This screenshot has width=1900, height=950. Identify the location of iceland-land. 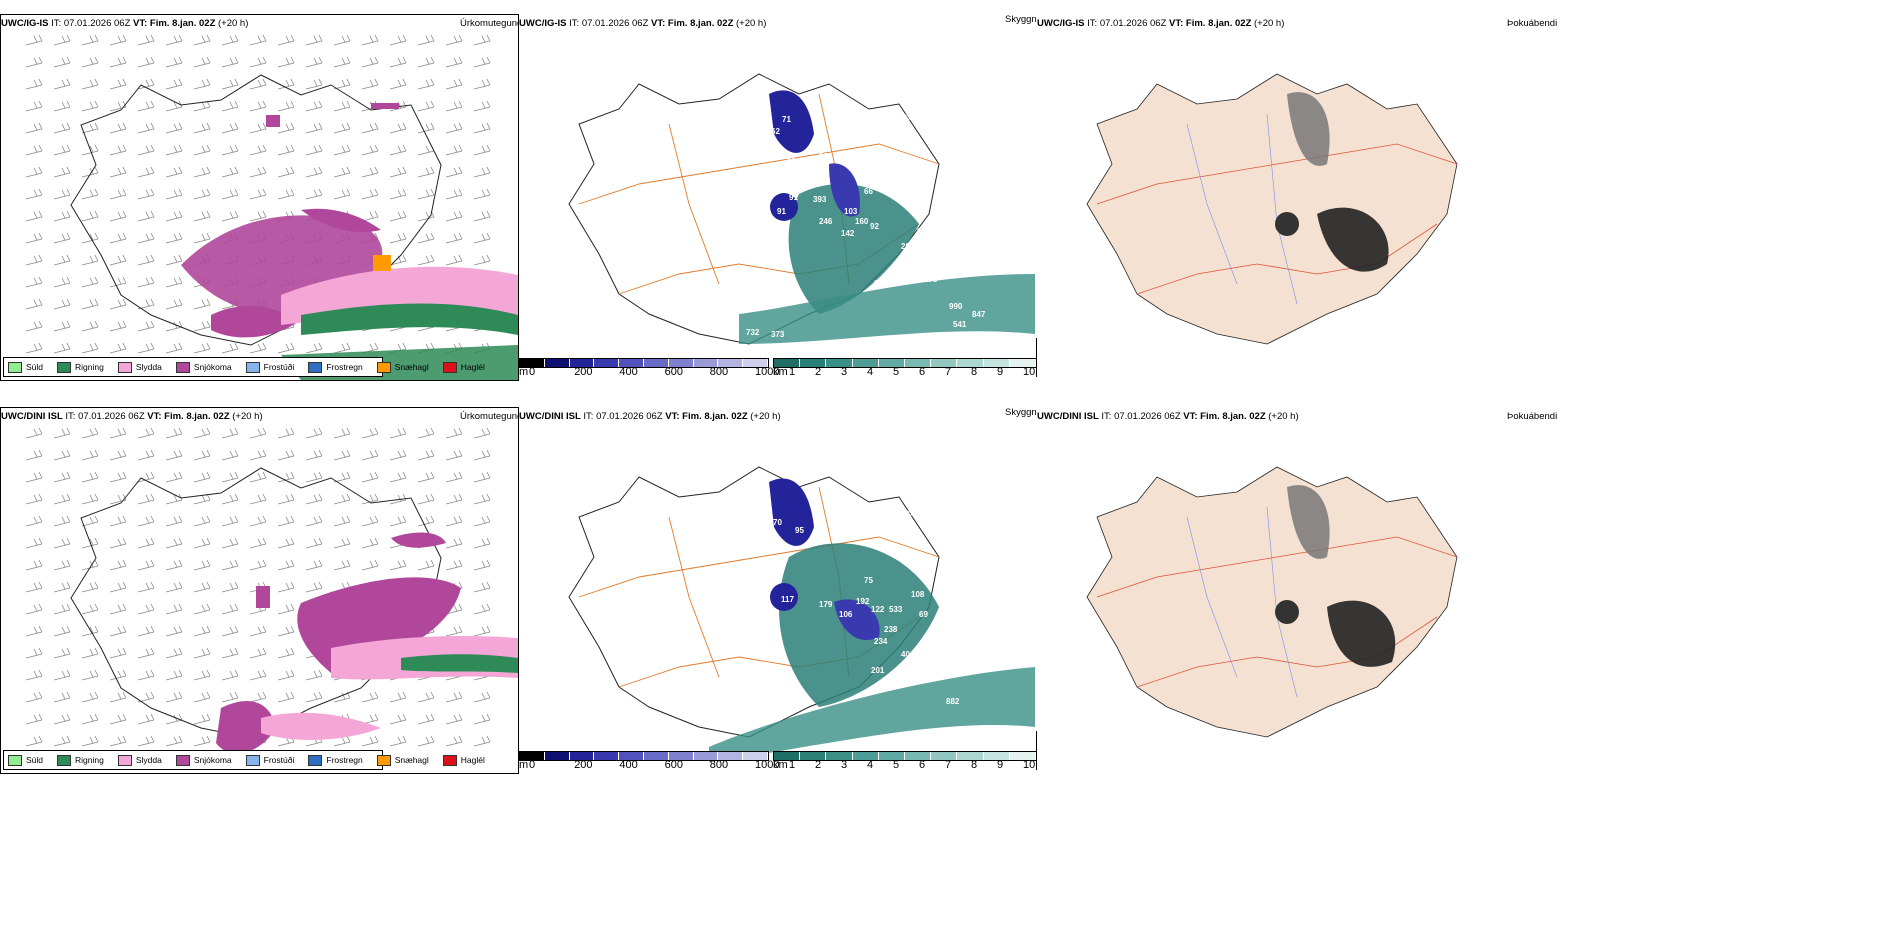
(1272, 209).